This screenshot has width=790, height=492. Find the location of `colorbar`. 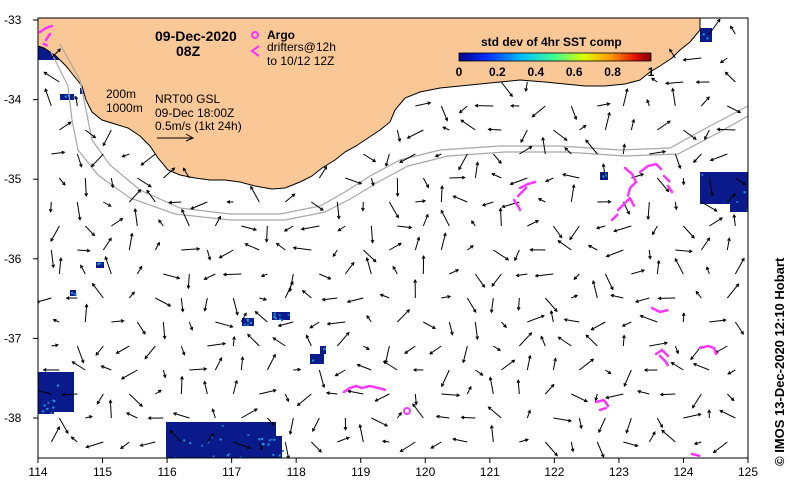

colorbar is located at coordinates (555, 57).